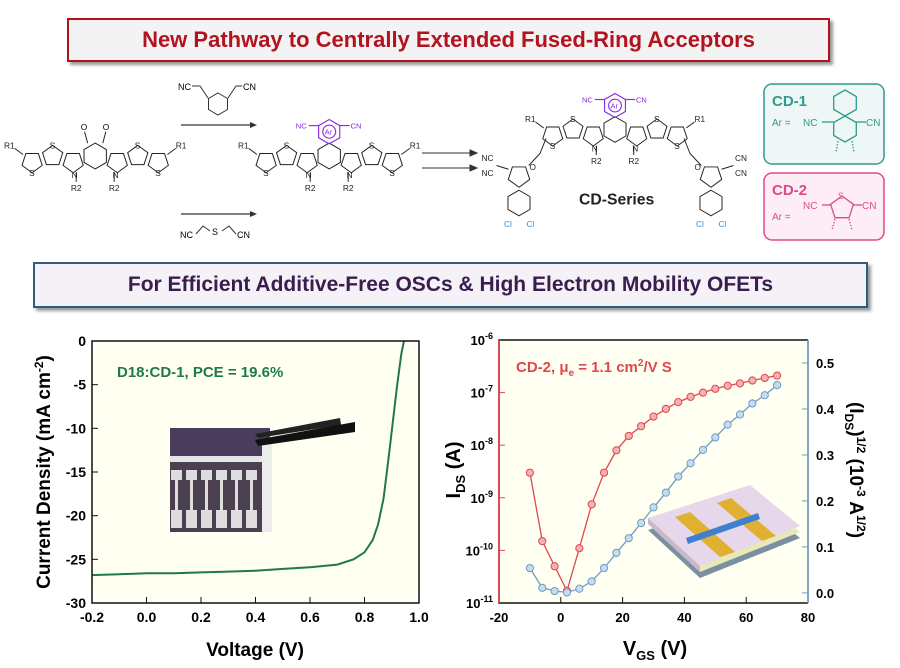  What do you see at coordinates (825, 593) in the screenshot?
I see `y2-tick-label: 0.0` at bounding box center [825, 593].